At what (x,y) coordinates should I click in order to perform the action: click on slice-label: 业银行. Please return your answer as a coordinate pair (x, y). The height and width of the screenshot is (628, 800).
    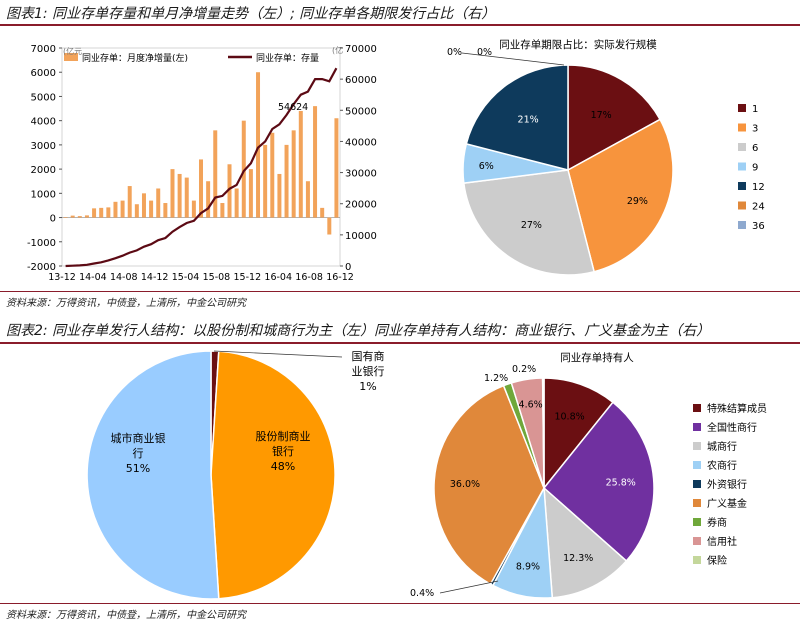
    Looking at the image, I should click on (368, 371).